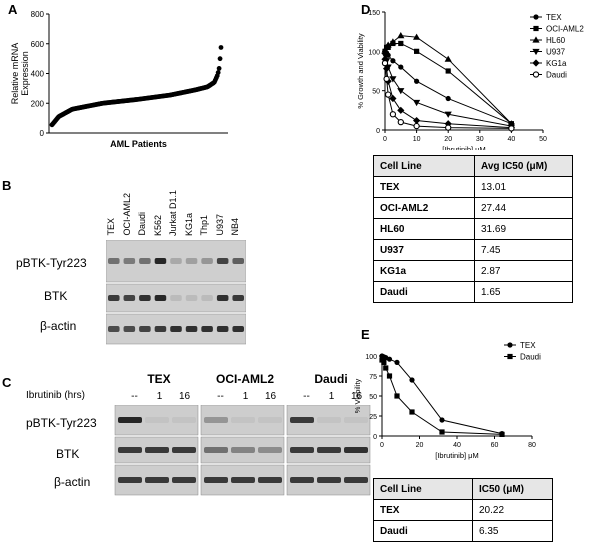 The image size is (600, 545). I want to click on y-axis-label: % Growth and Viability, so click(360, 71).